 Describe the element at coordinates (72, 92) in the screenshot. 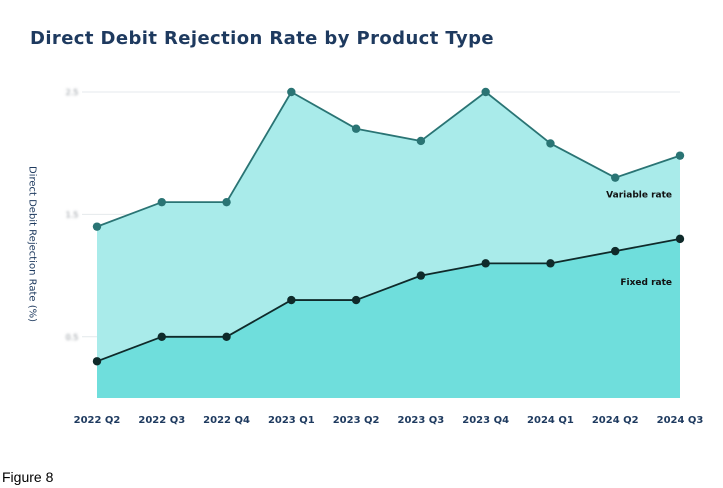

I see `y-tick-label: 2.5` at that location.